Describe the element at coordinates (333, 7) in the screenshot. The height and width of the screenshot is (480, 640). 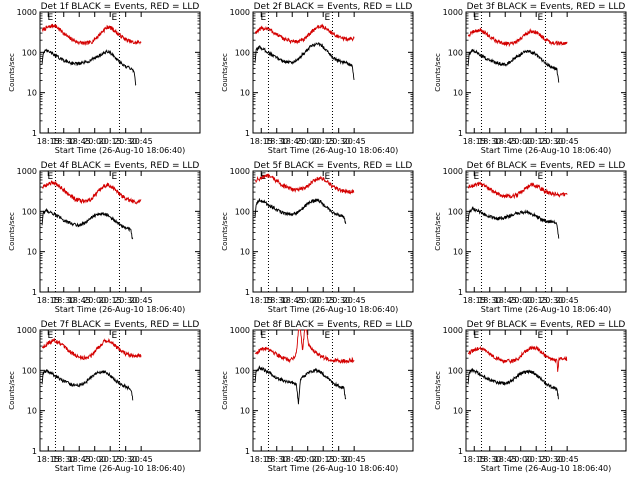
I see `plot-title: Det 2f BLACK = Events, RED = LLD` at that location.